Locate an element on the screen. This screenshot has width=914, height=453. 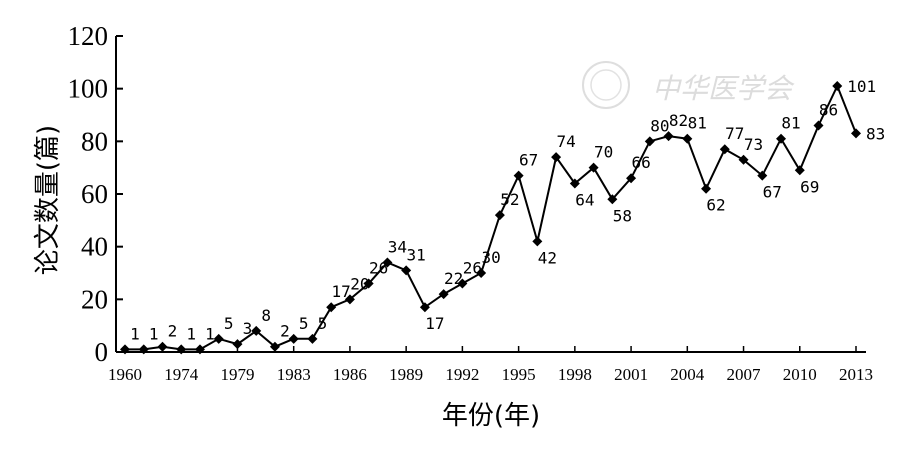
data-label: 30 is located at coordinates (490, 257).